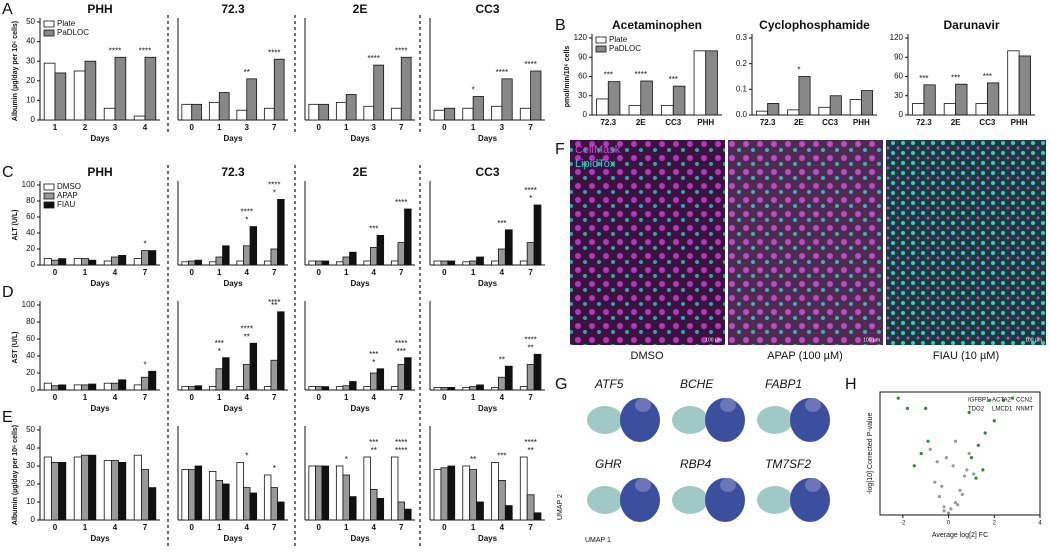 The width and height of the screenshot is (1050, 554). Describe the element at coordinates (598, 150) in the screenshot. I see `legend-label: CellMask` at that location.